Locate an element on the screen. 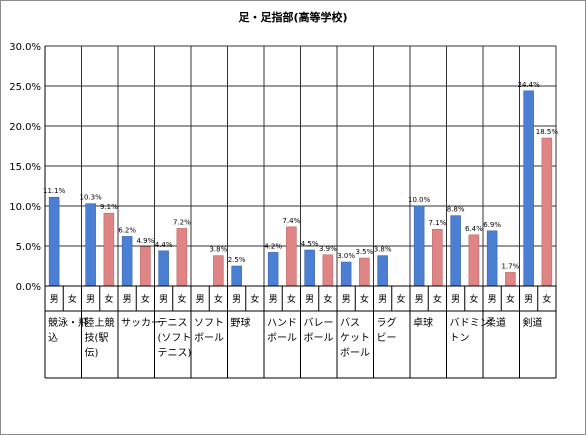 This screenshot has width=586, height=435. x-category-label: ビー is located at coordinates (387, 338).